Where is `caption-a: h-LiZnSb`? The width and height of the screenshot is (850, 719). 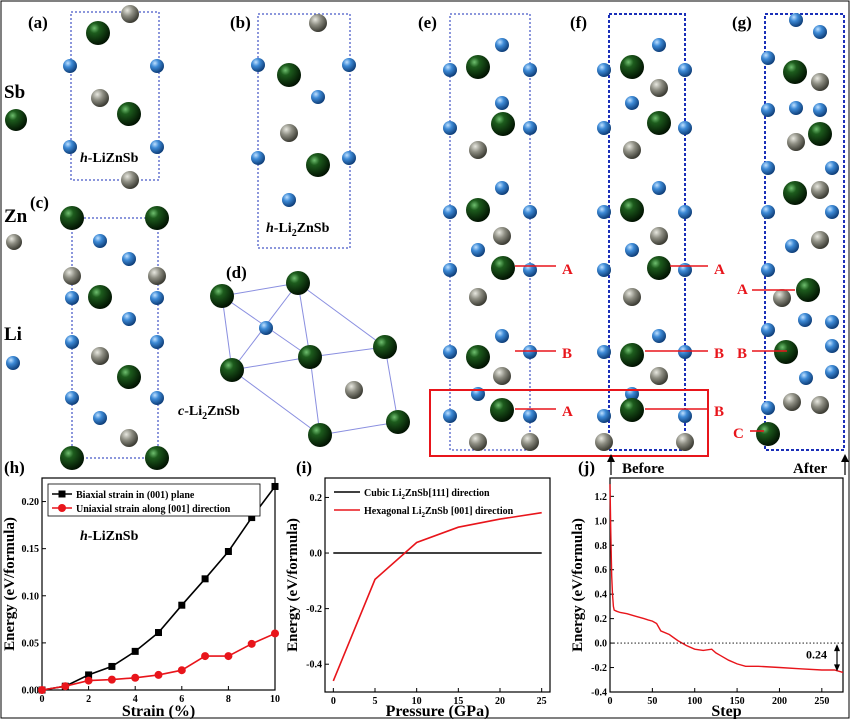 caption-a: h-LiZnSb is located at coordinates (109, 158).